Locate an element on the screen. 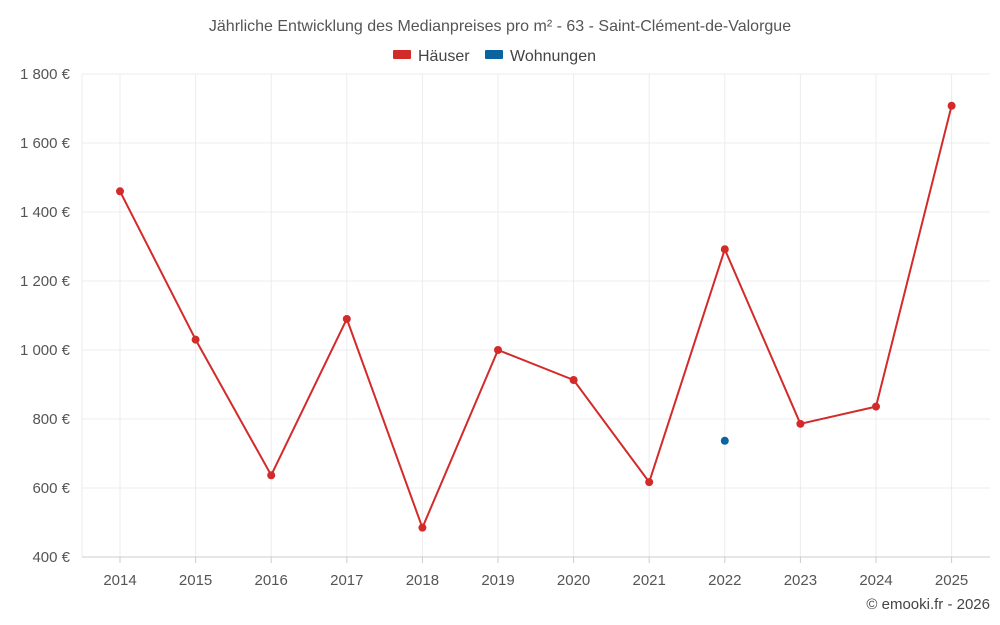 This screenshot has width=1000, height=625. x-tick-label: 2022 is located at coordinates (724, 580).